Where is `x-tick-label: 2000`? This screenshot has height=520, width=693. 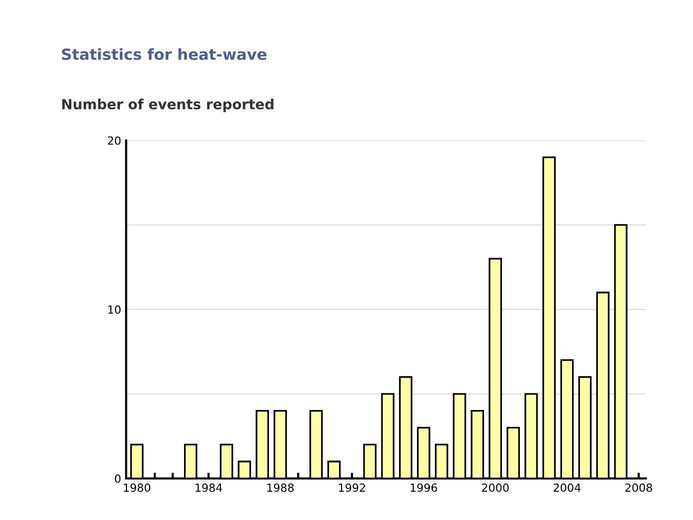 x-tick-label: 2000 is located at coordinates (495, 487).